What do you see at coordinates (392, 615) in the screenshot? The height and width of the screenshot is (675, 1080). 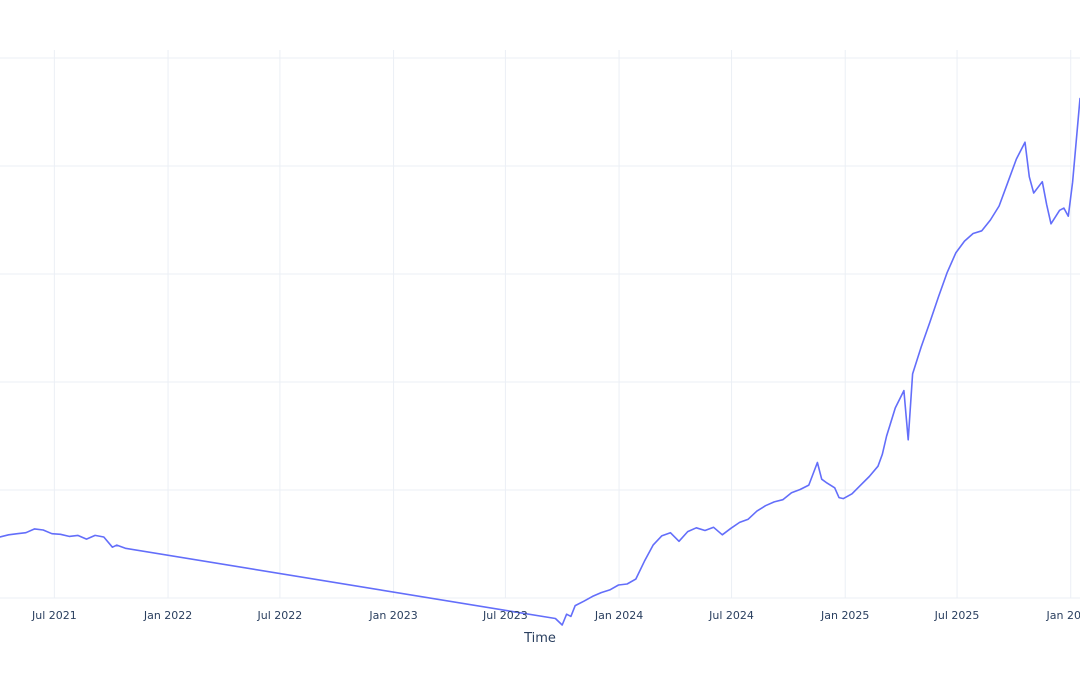 I see `x-tick-label: Jan 2023` at bounding box center [392, 615].